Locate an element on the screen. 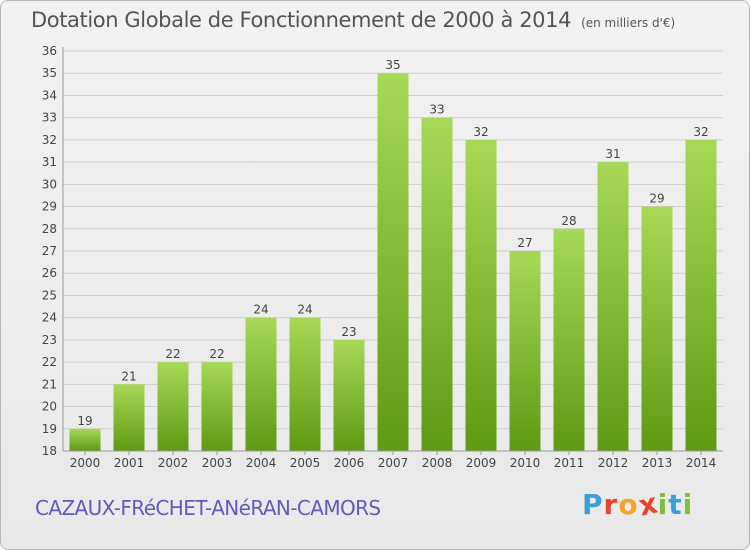 The width and height of the screenshot is (750, 550). bar-2003 is located at coordinates (217, 406).